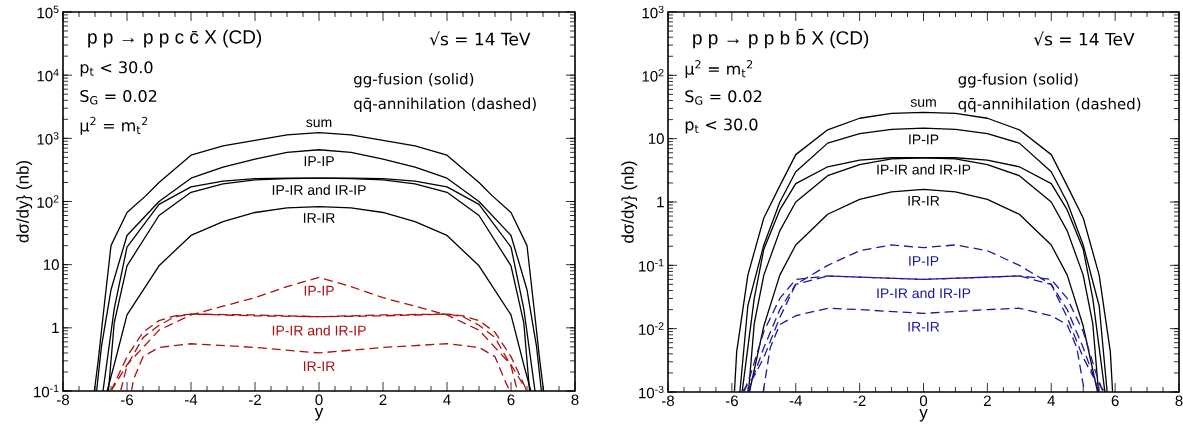 The image size is (1183, 436). I want to click on text: p p → p p c c̄ X (CD), so click(175, 38).